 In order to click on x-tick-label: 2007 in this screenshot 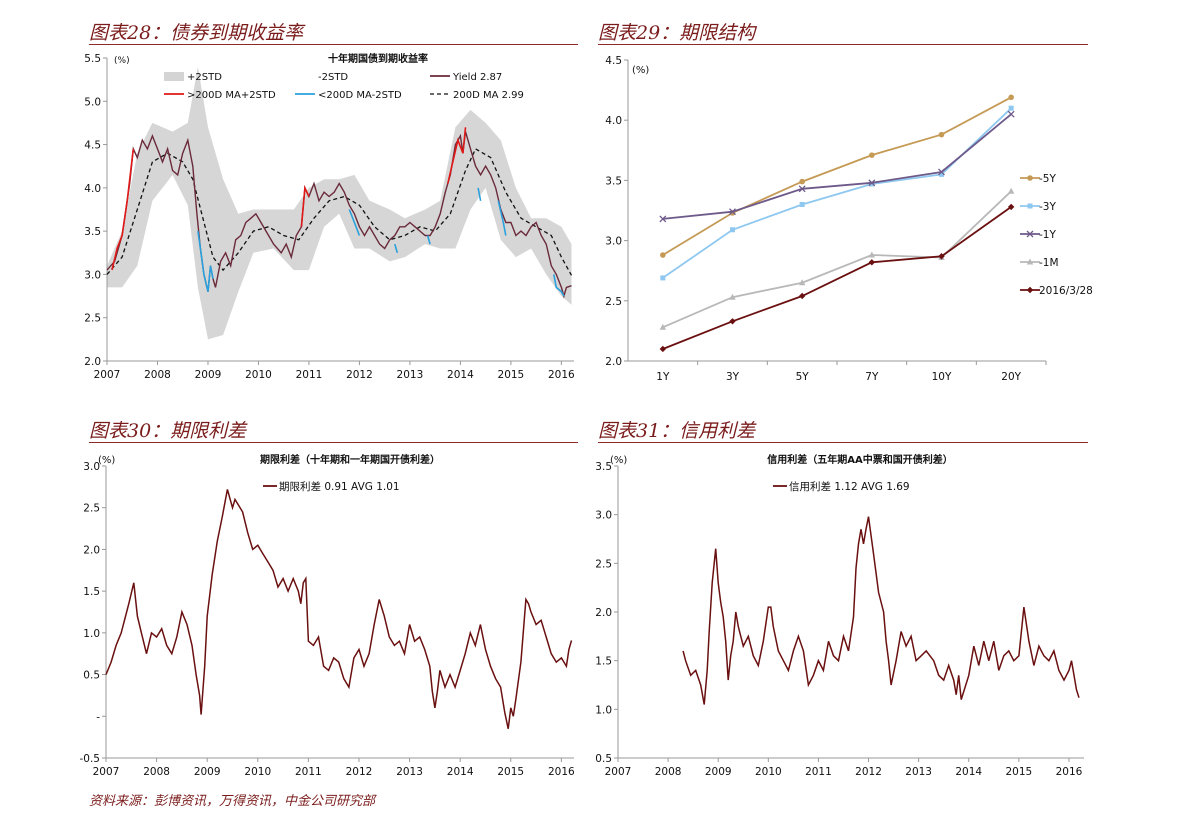, I will do `click(106, 772)`.